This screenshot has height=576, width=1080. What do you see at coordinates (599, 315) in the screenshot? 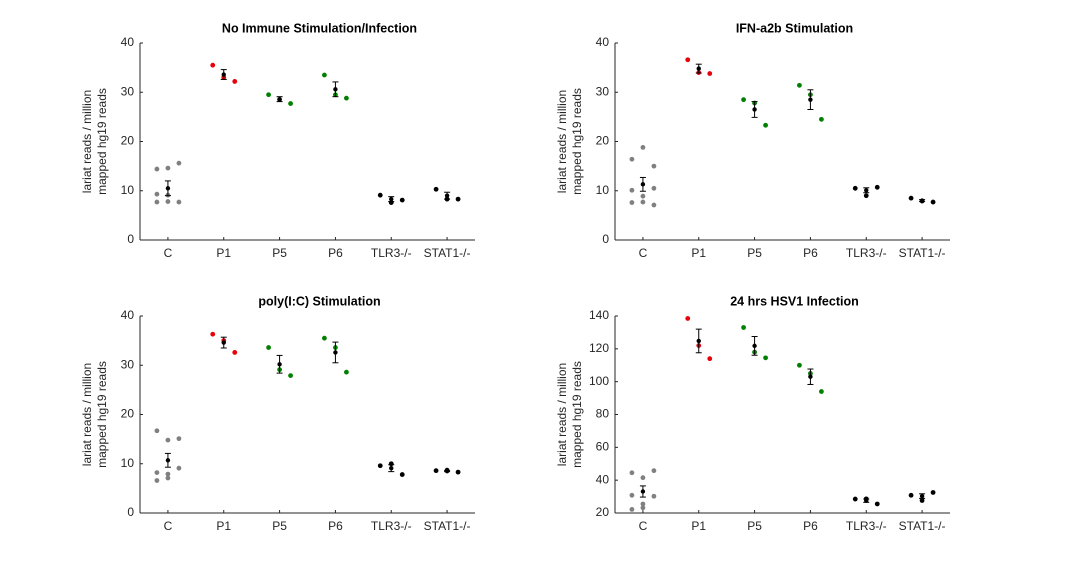
I see `y-tick-label: 140` at bounding box center [599, 315].